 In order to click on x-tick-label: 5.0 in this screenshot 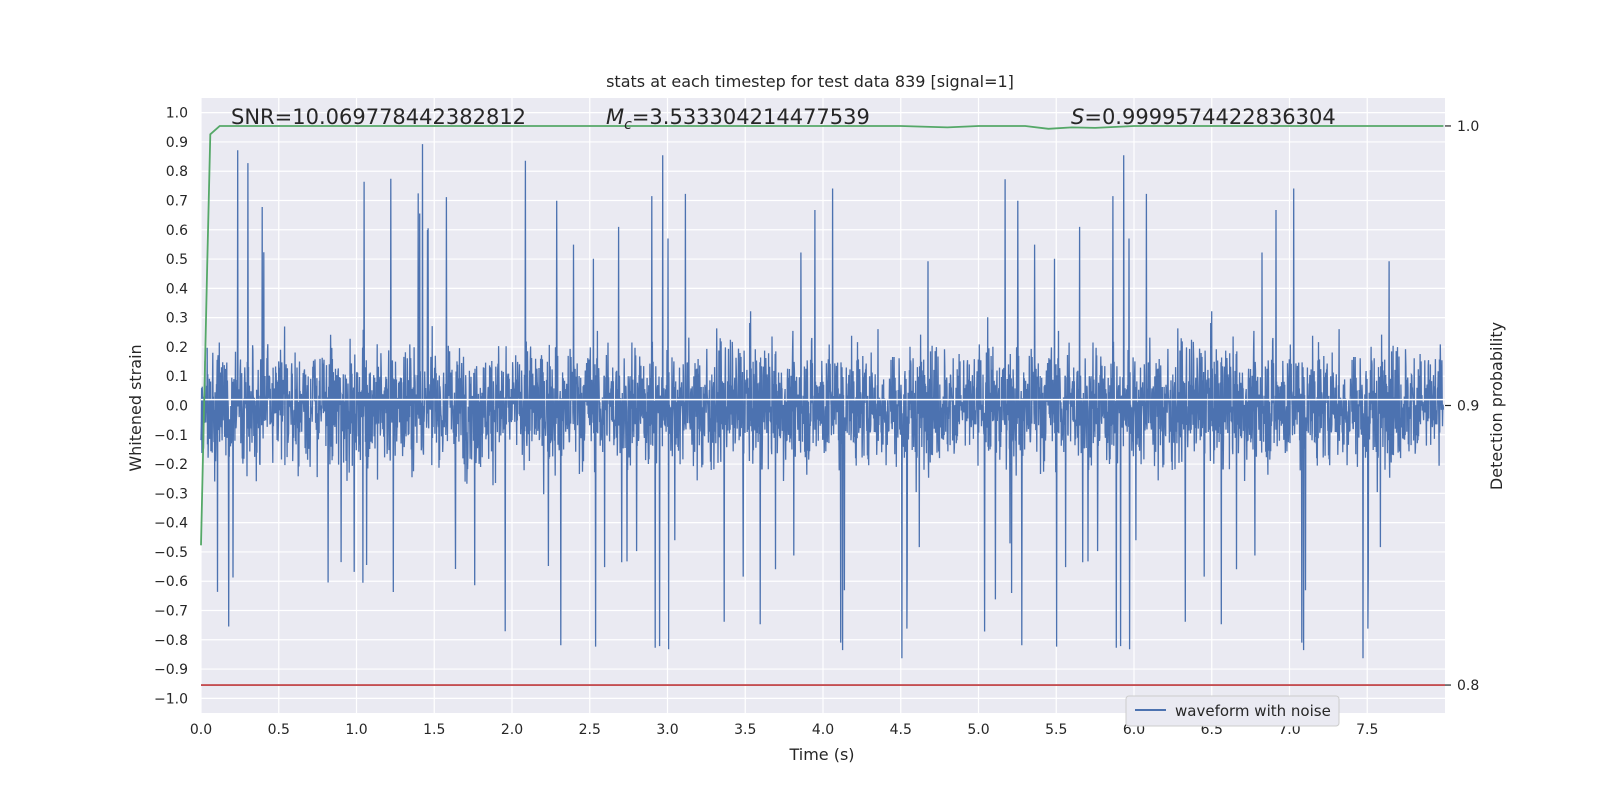, I will do `click(978, 730)`.